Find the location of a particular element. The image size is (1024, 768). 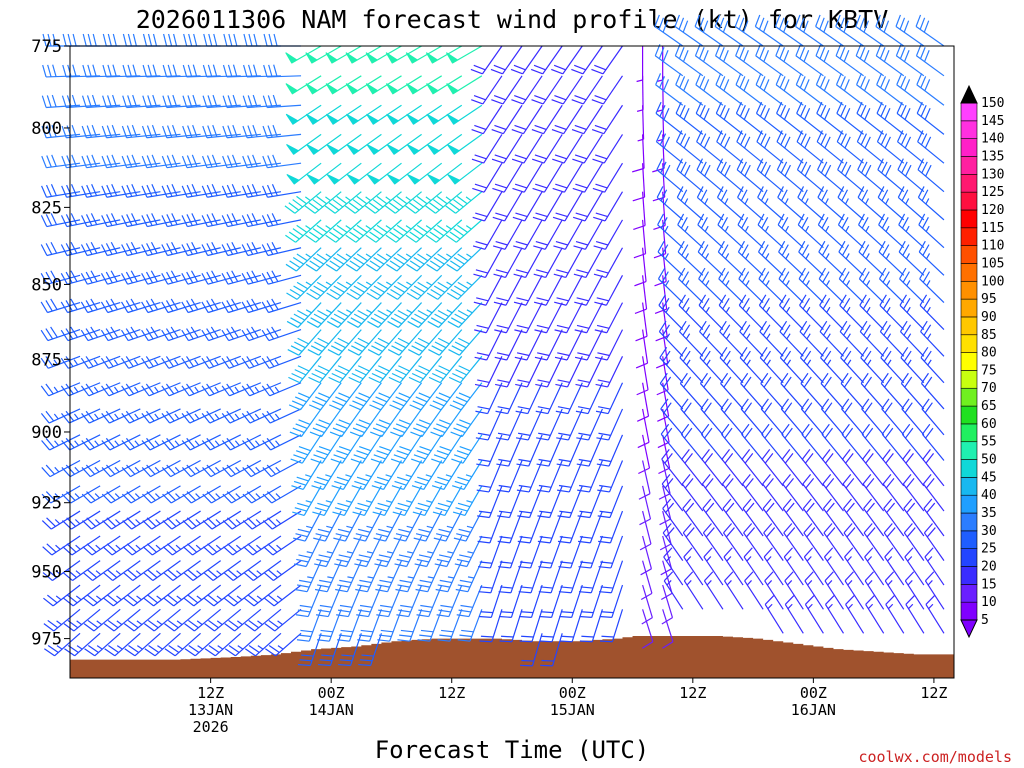

terrain-area is located at coordinates (512, 656).